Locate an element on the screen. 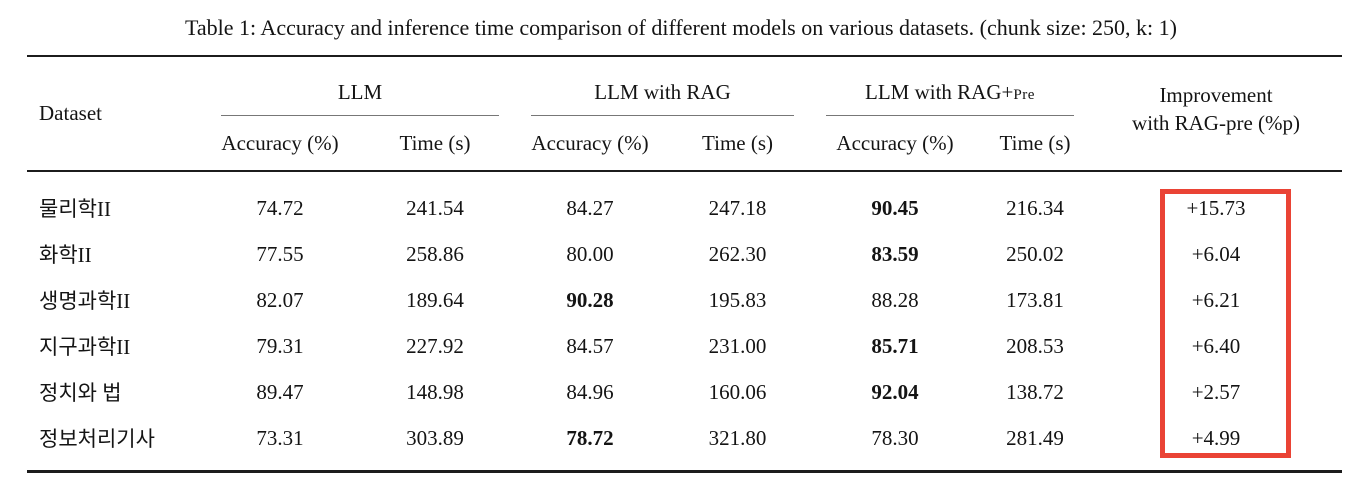  cell-rag-accuracy: 84.27 is located at coordinates (590, 207).